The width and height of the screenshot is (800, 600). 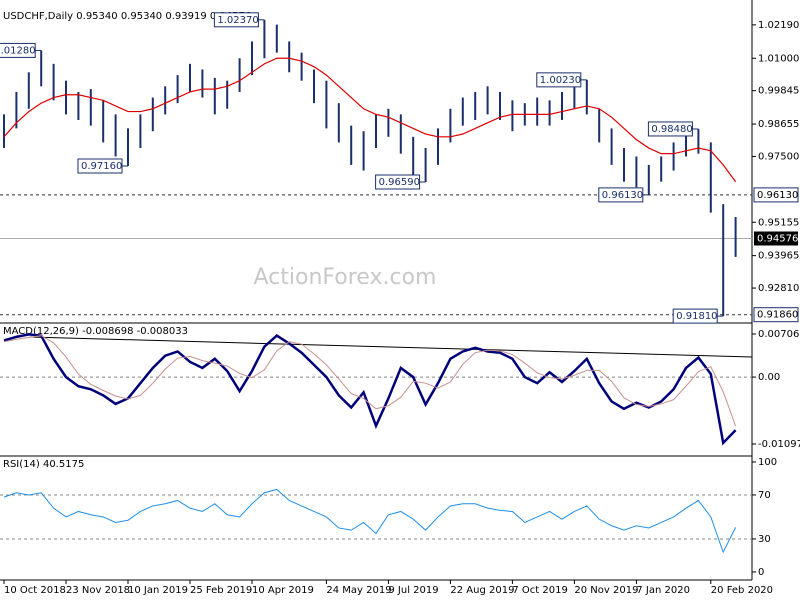 I want to click on panel-title: MACD(12,26,9) -0.008698 -0.008033, so click(x=95, y=331).